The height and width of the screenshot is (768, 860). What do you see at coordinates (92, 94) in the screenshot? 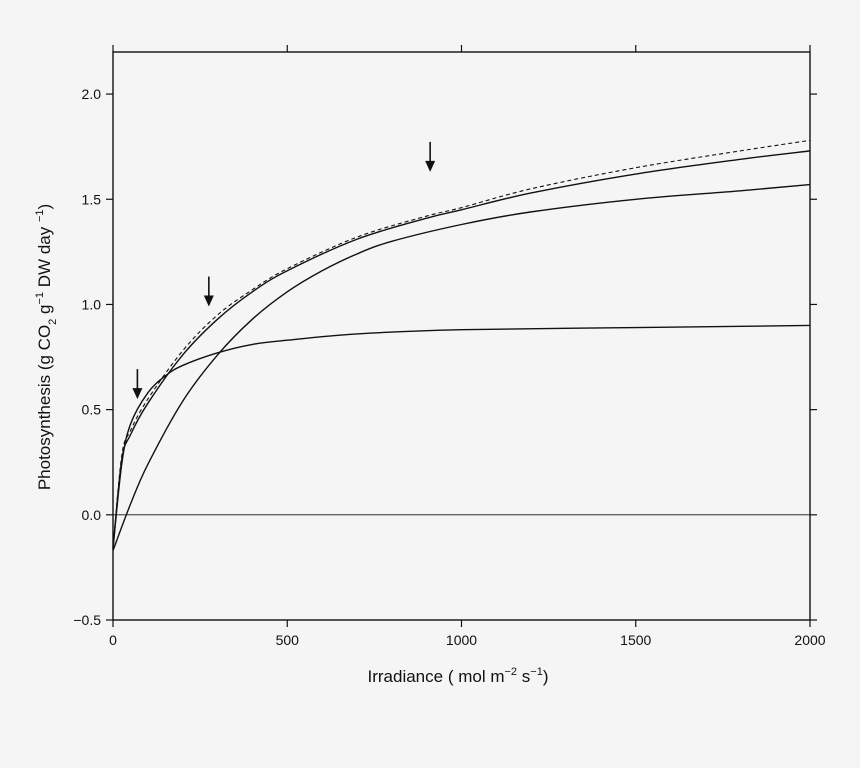
I see `y-tick-label: 2.0` at bounding box center [92, 94].